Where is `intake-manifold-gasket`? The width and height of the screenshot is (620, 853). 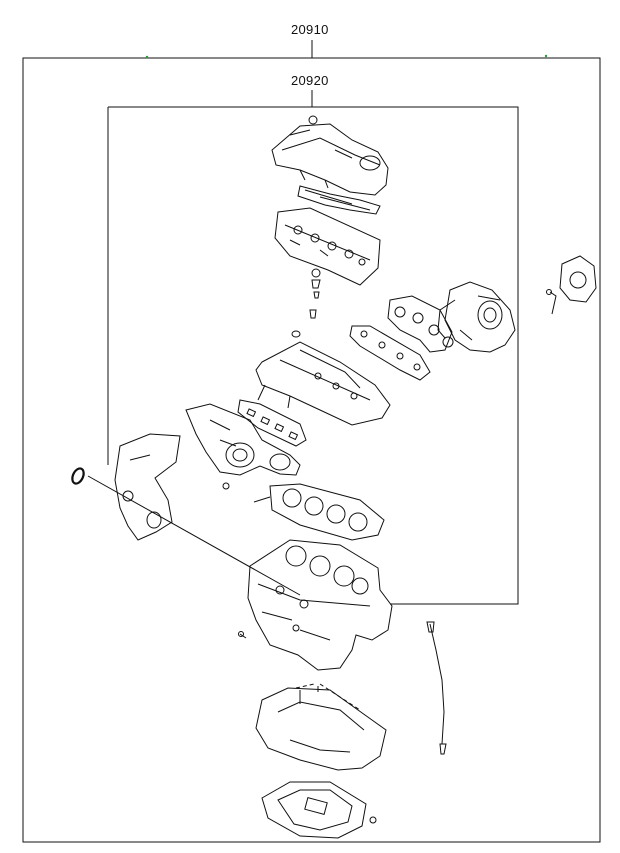
intake-manifold-gasket is located at coordinates (272, 423).